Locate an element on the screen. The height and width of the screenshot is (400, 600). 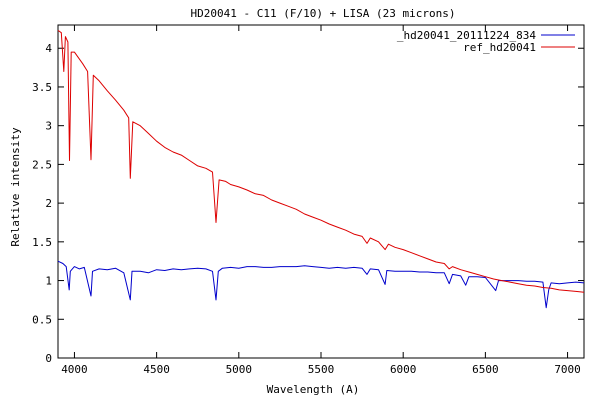
x-tick-label: 7000 is located at coordinates (567, 369).